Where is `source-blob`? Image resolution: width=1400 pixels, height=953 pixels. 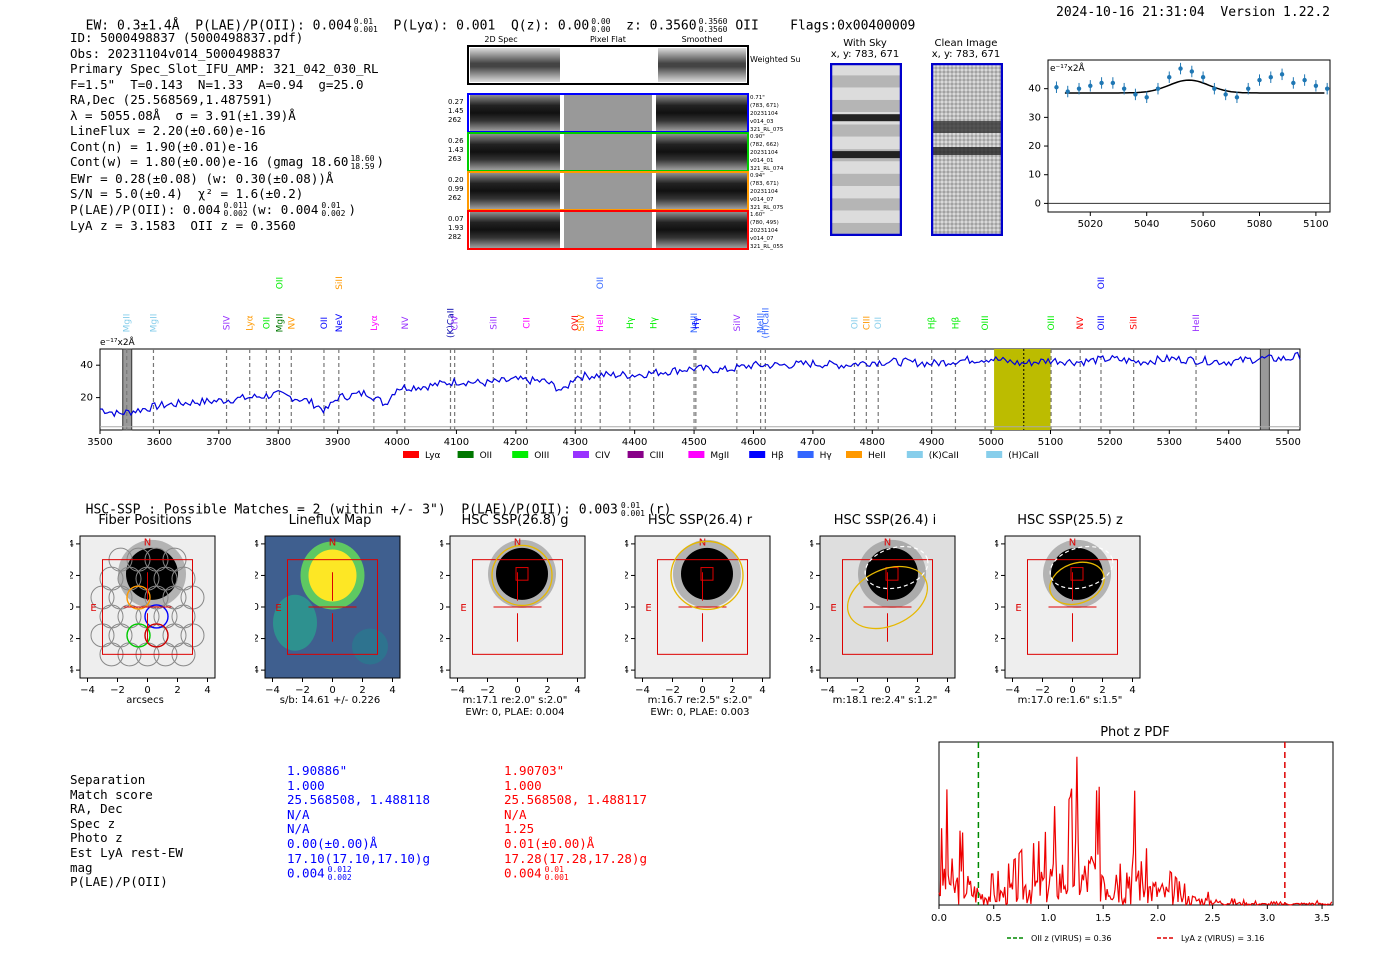
source-blob is located at coordinates (522, 573).